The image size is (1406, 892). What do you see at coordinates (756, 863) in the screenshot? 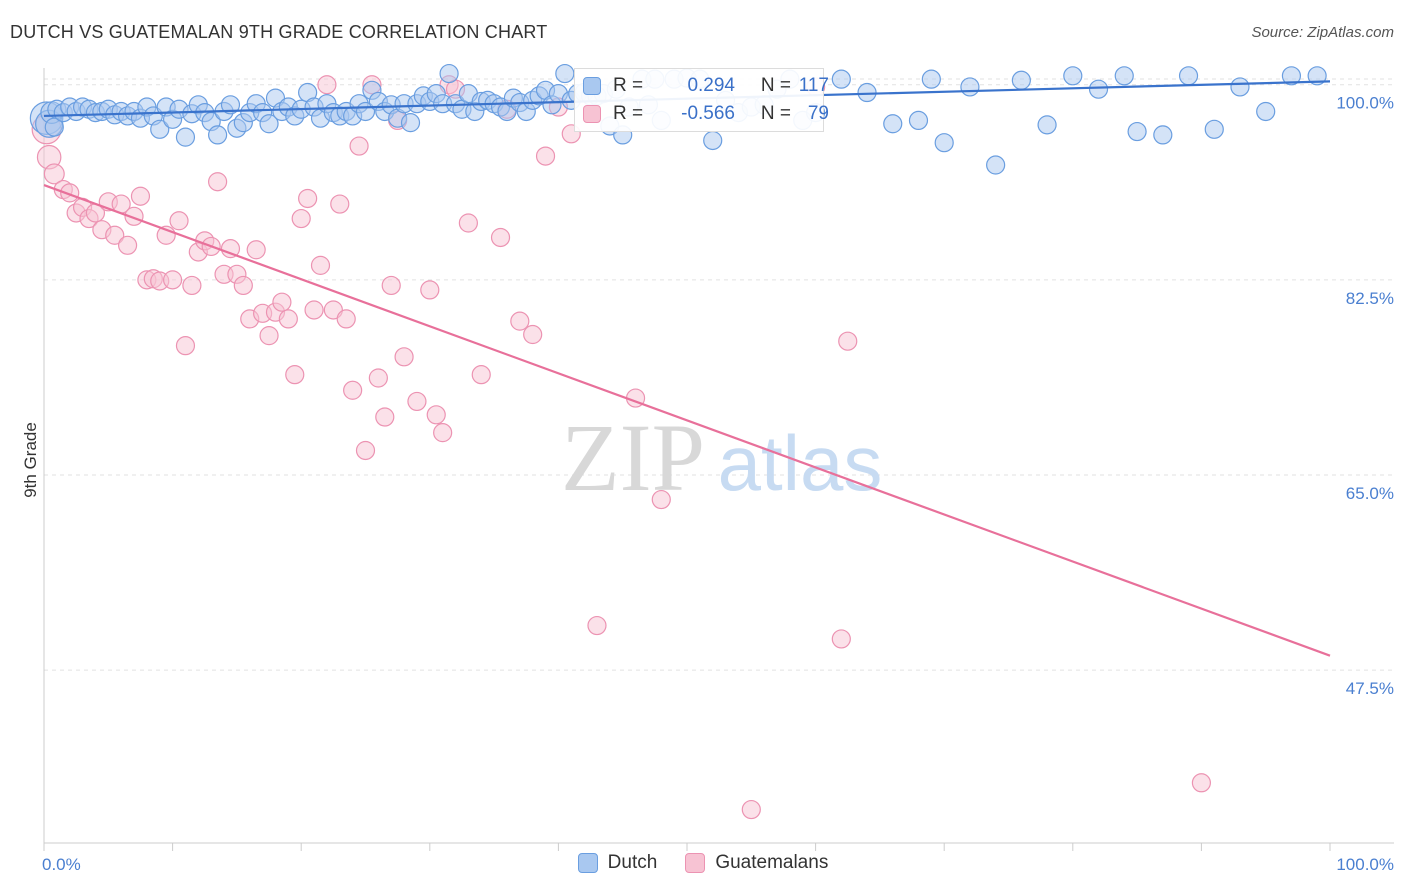
I see `legend-item-guatemalans: Guatemalans` at bounding box center [756, 863].